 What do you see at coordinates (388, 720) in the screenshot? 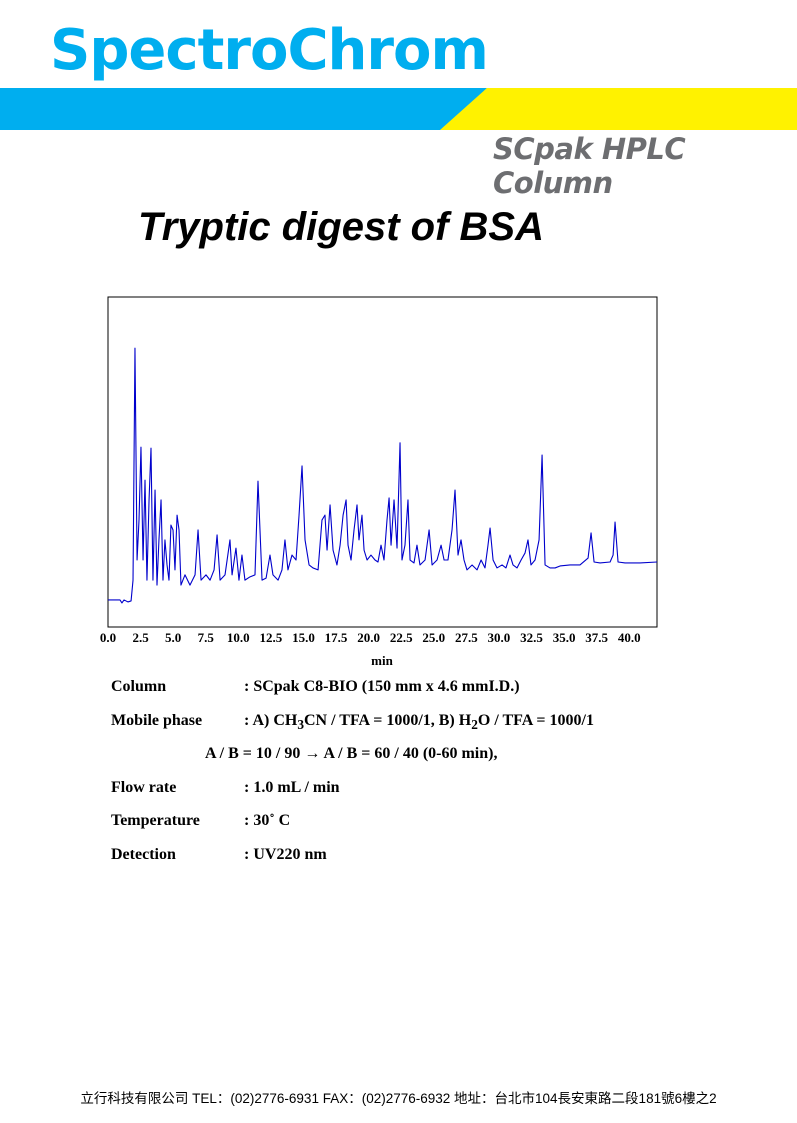
I see `text: CN / TFA = 1000/1, B) H` at bounding box center [388, 720].